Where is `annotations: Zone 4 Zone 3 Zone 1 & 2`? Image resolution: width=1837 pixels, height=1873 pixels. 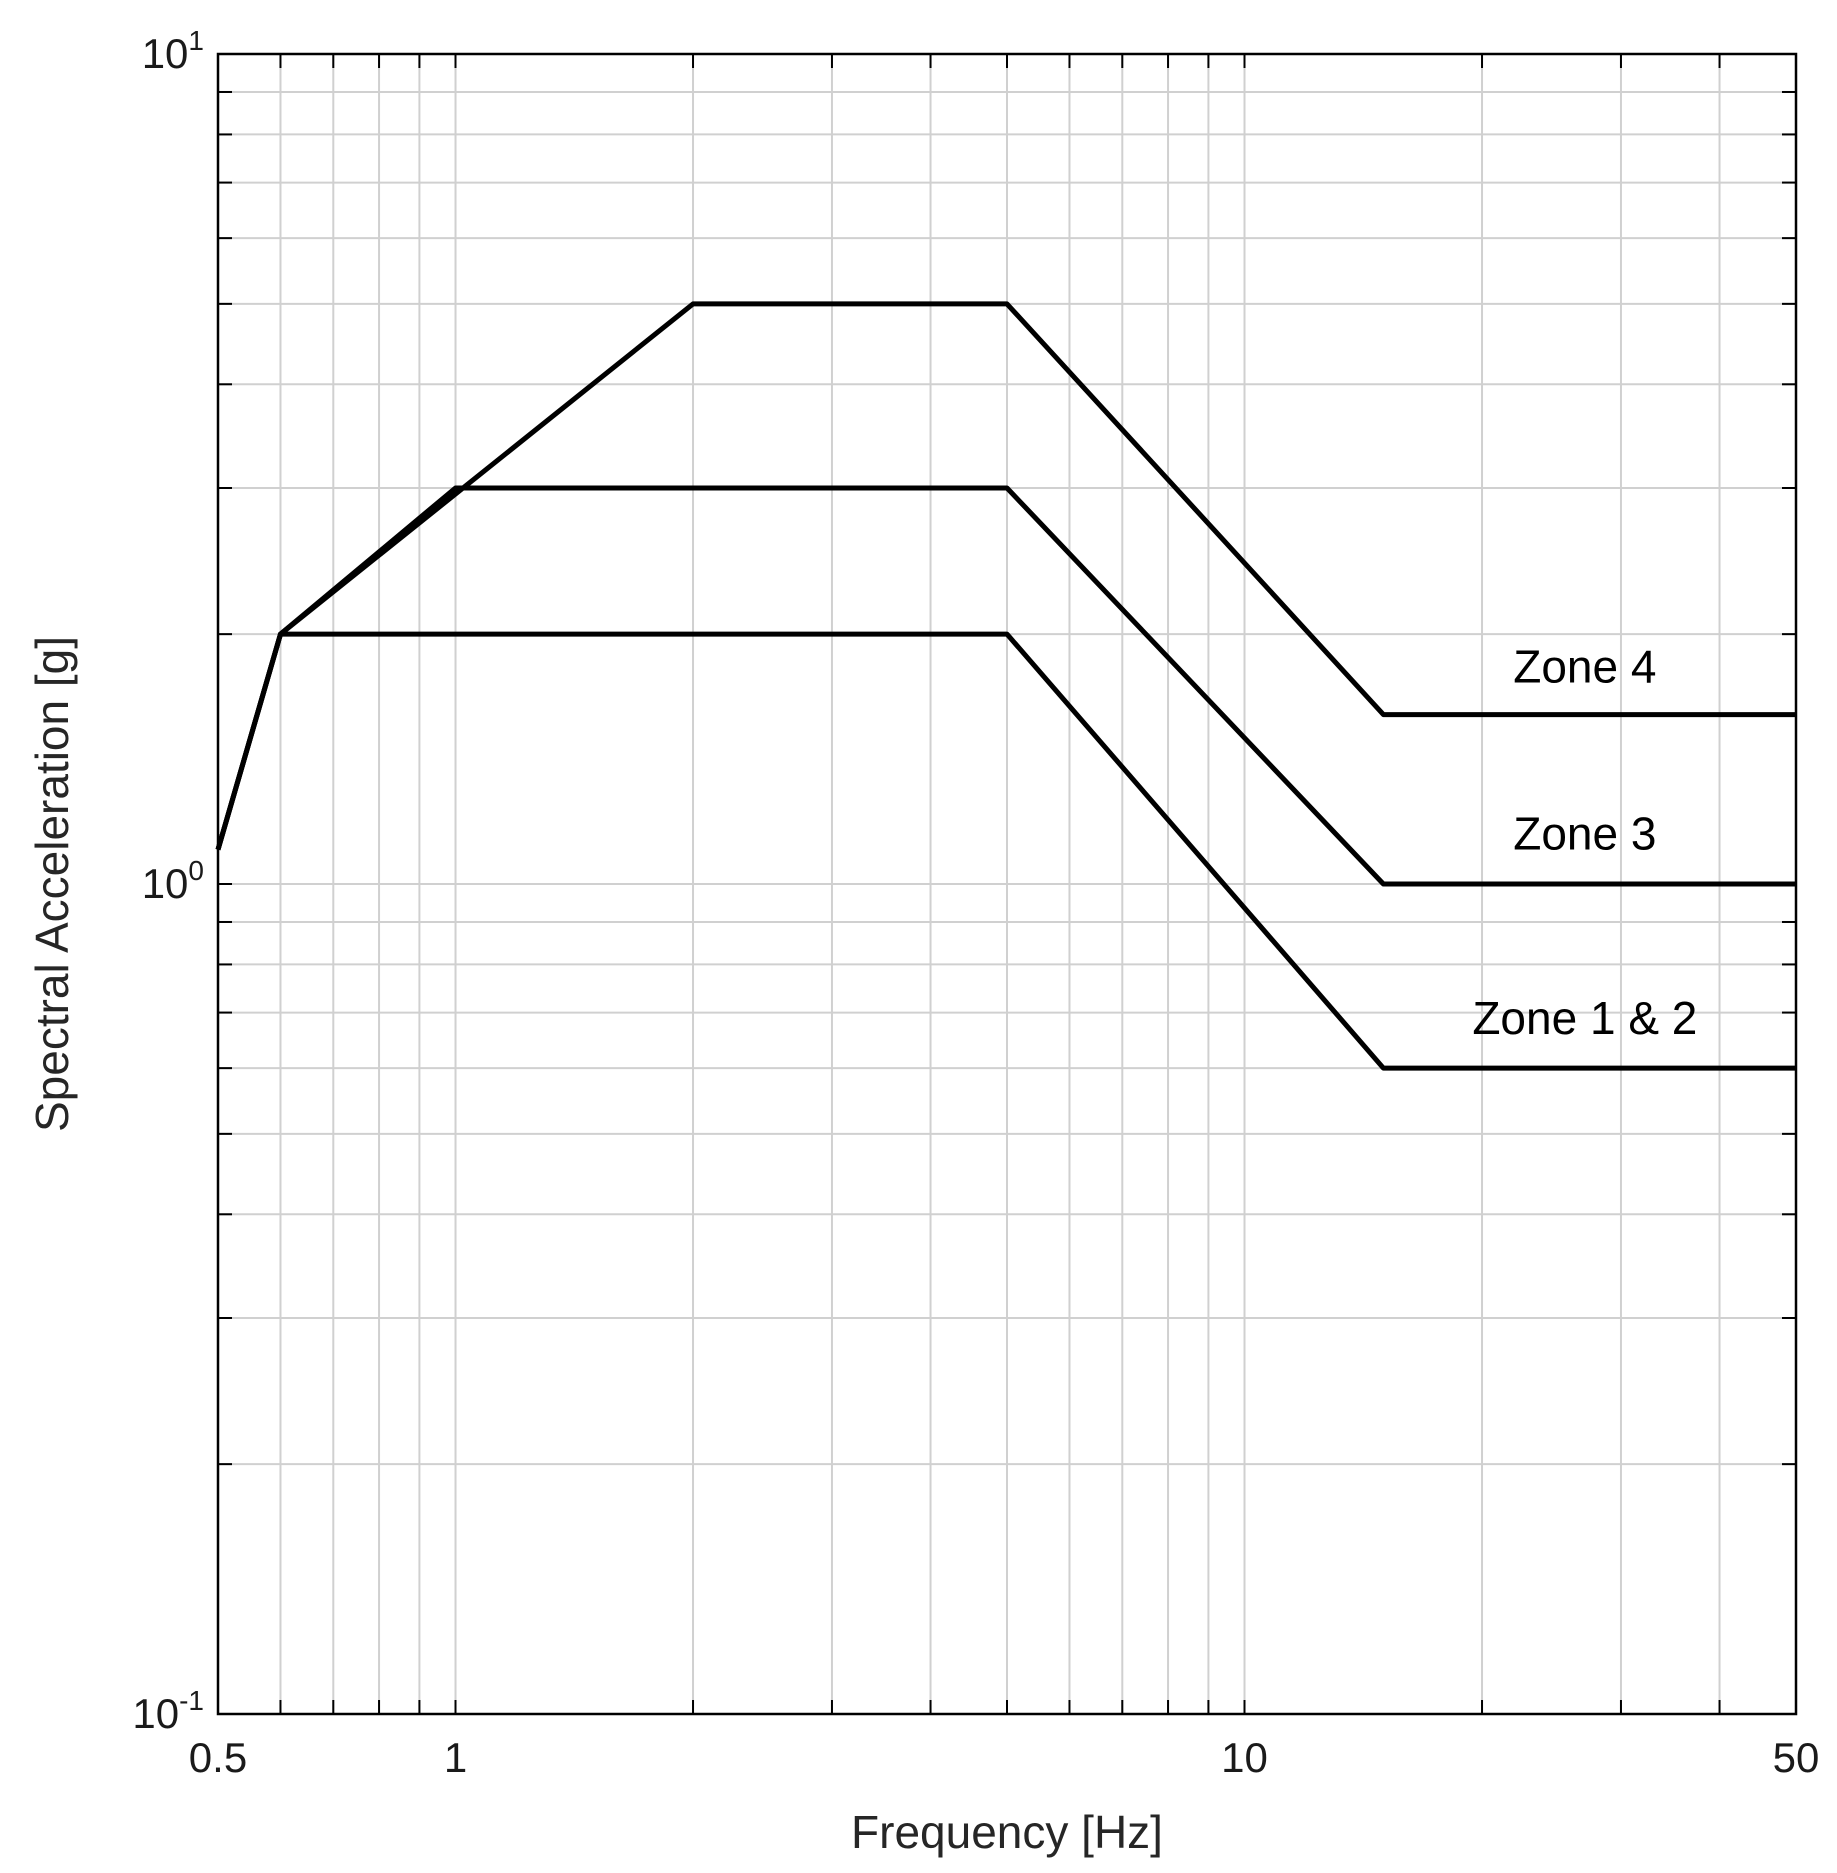 annotations: Zone 4 Zone 3 Zone 1 & 2 is located at coordinates (1584, 842).